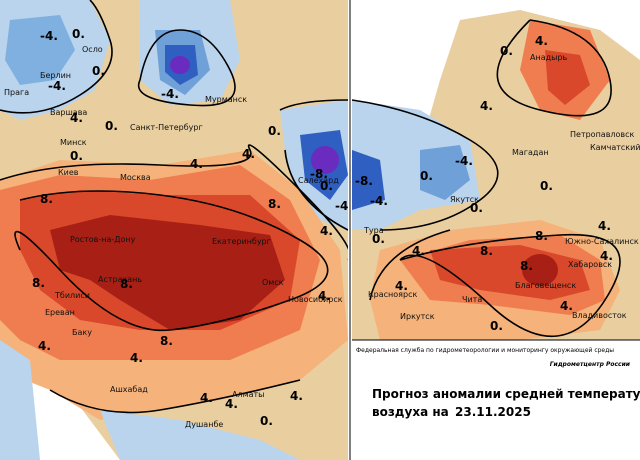 This screenshot has height=460, width=640. Describe the element at coordinates (315, 299) in the screenshot. I see `city-label: Новосибирск` at that location.